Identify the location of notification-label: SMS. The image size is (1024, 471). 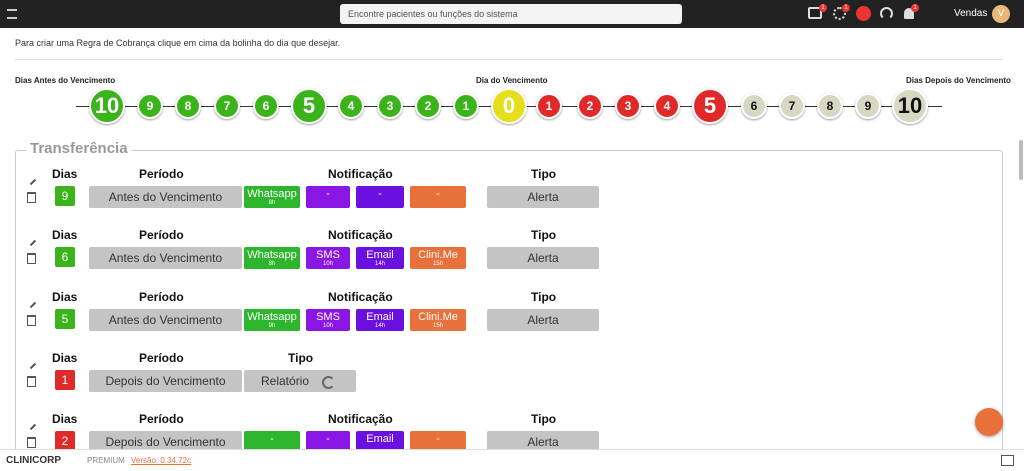
(328, 255).